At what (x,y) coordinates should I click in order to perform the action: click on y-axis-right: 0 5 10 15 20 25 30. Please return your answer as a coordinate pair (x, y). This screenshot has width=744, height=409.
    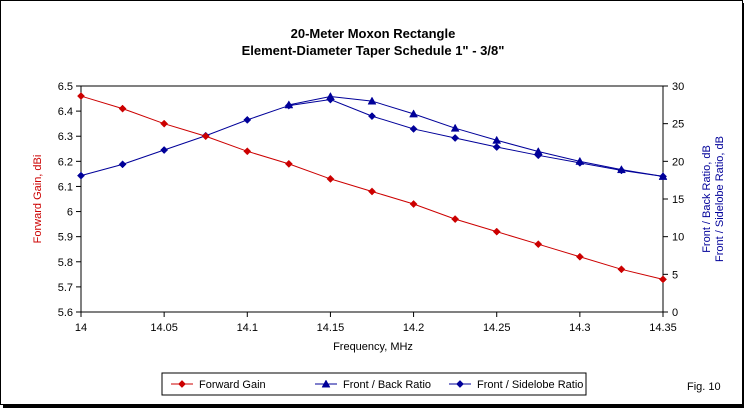
    Looking at the image, I should click on (673, 200).